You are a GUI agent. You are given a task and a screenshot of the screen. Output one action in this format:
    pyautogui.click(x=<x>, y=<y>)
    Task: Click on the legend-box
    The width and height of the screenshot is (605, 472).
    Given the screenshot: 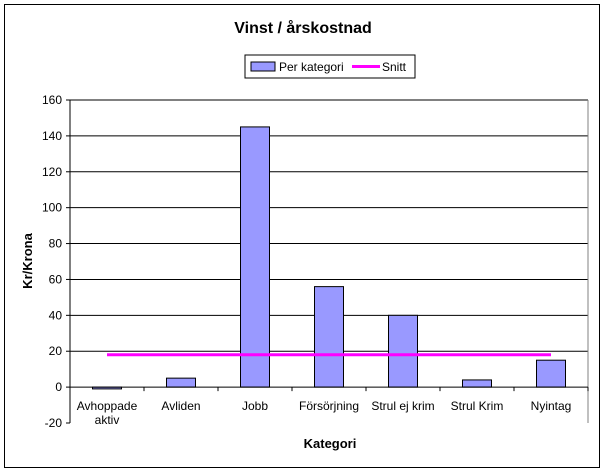 What is the action you would take?
    pyautogui.click(x=330, y=66)
    